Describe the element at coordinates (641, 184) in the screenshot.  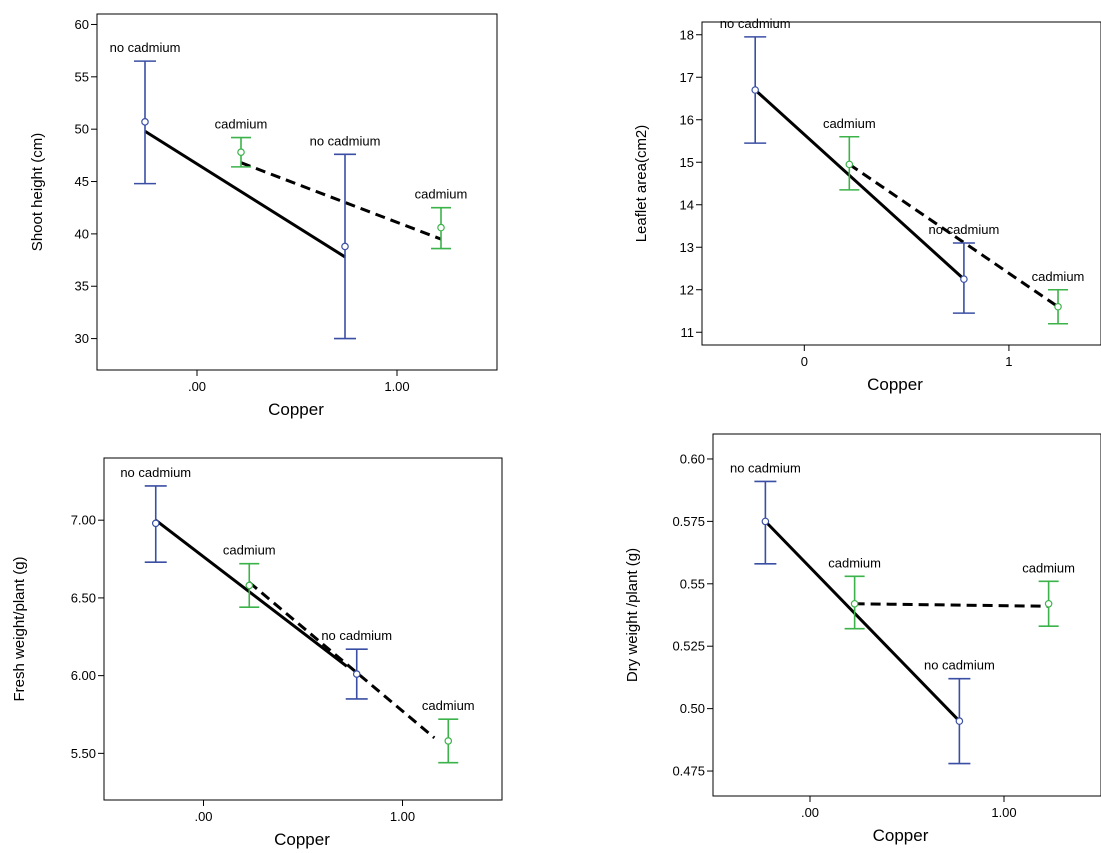
I see `y-axis-title: Leaflet area(cm2)` at that location.